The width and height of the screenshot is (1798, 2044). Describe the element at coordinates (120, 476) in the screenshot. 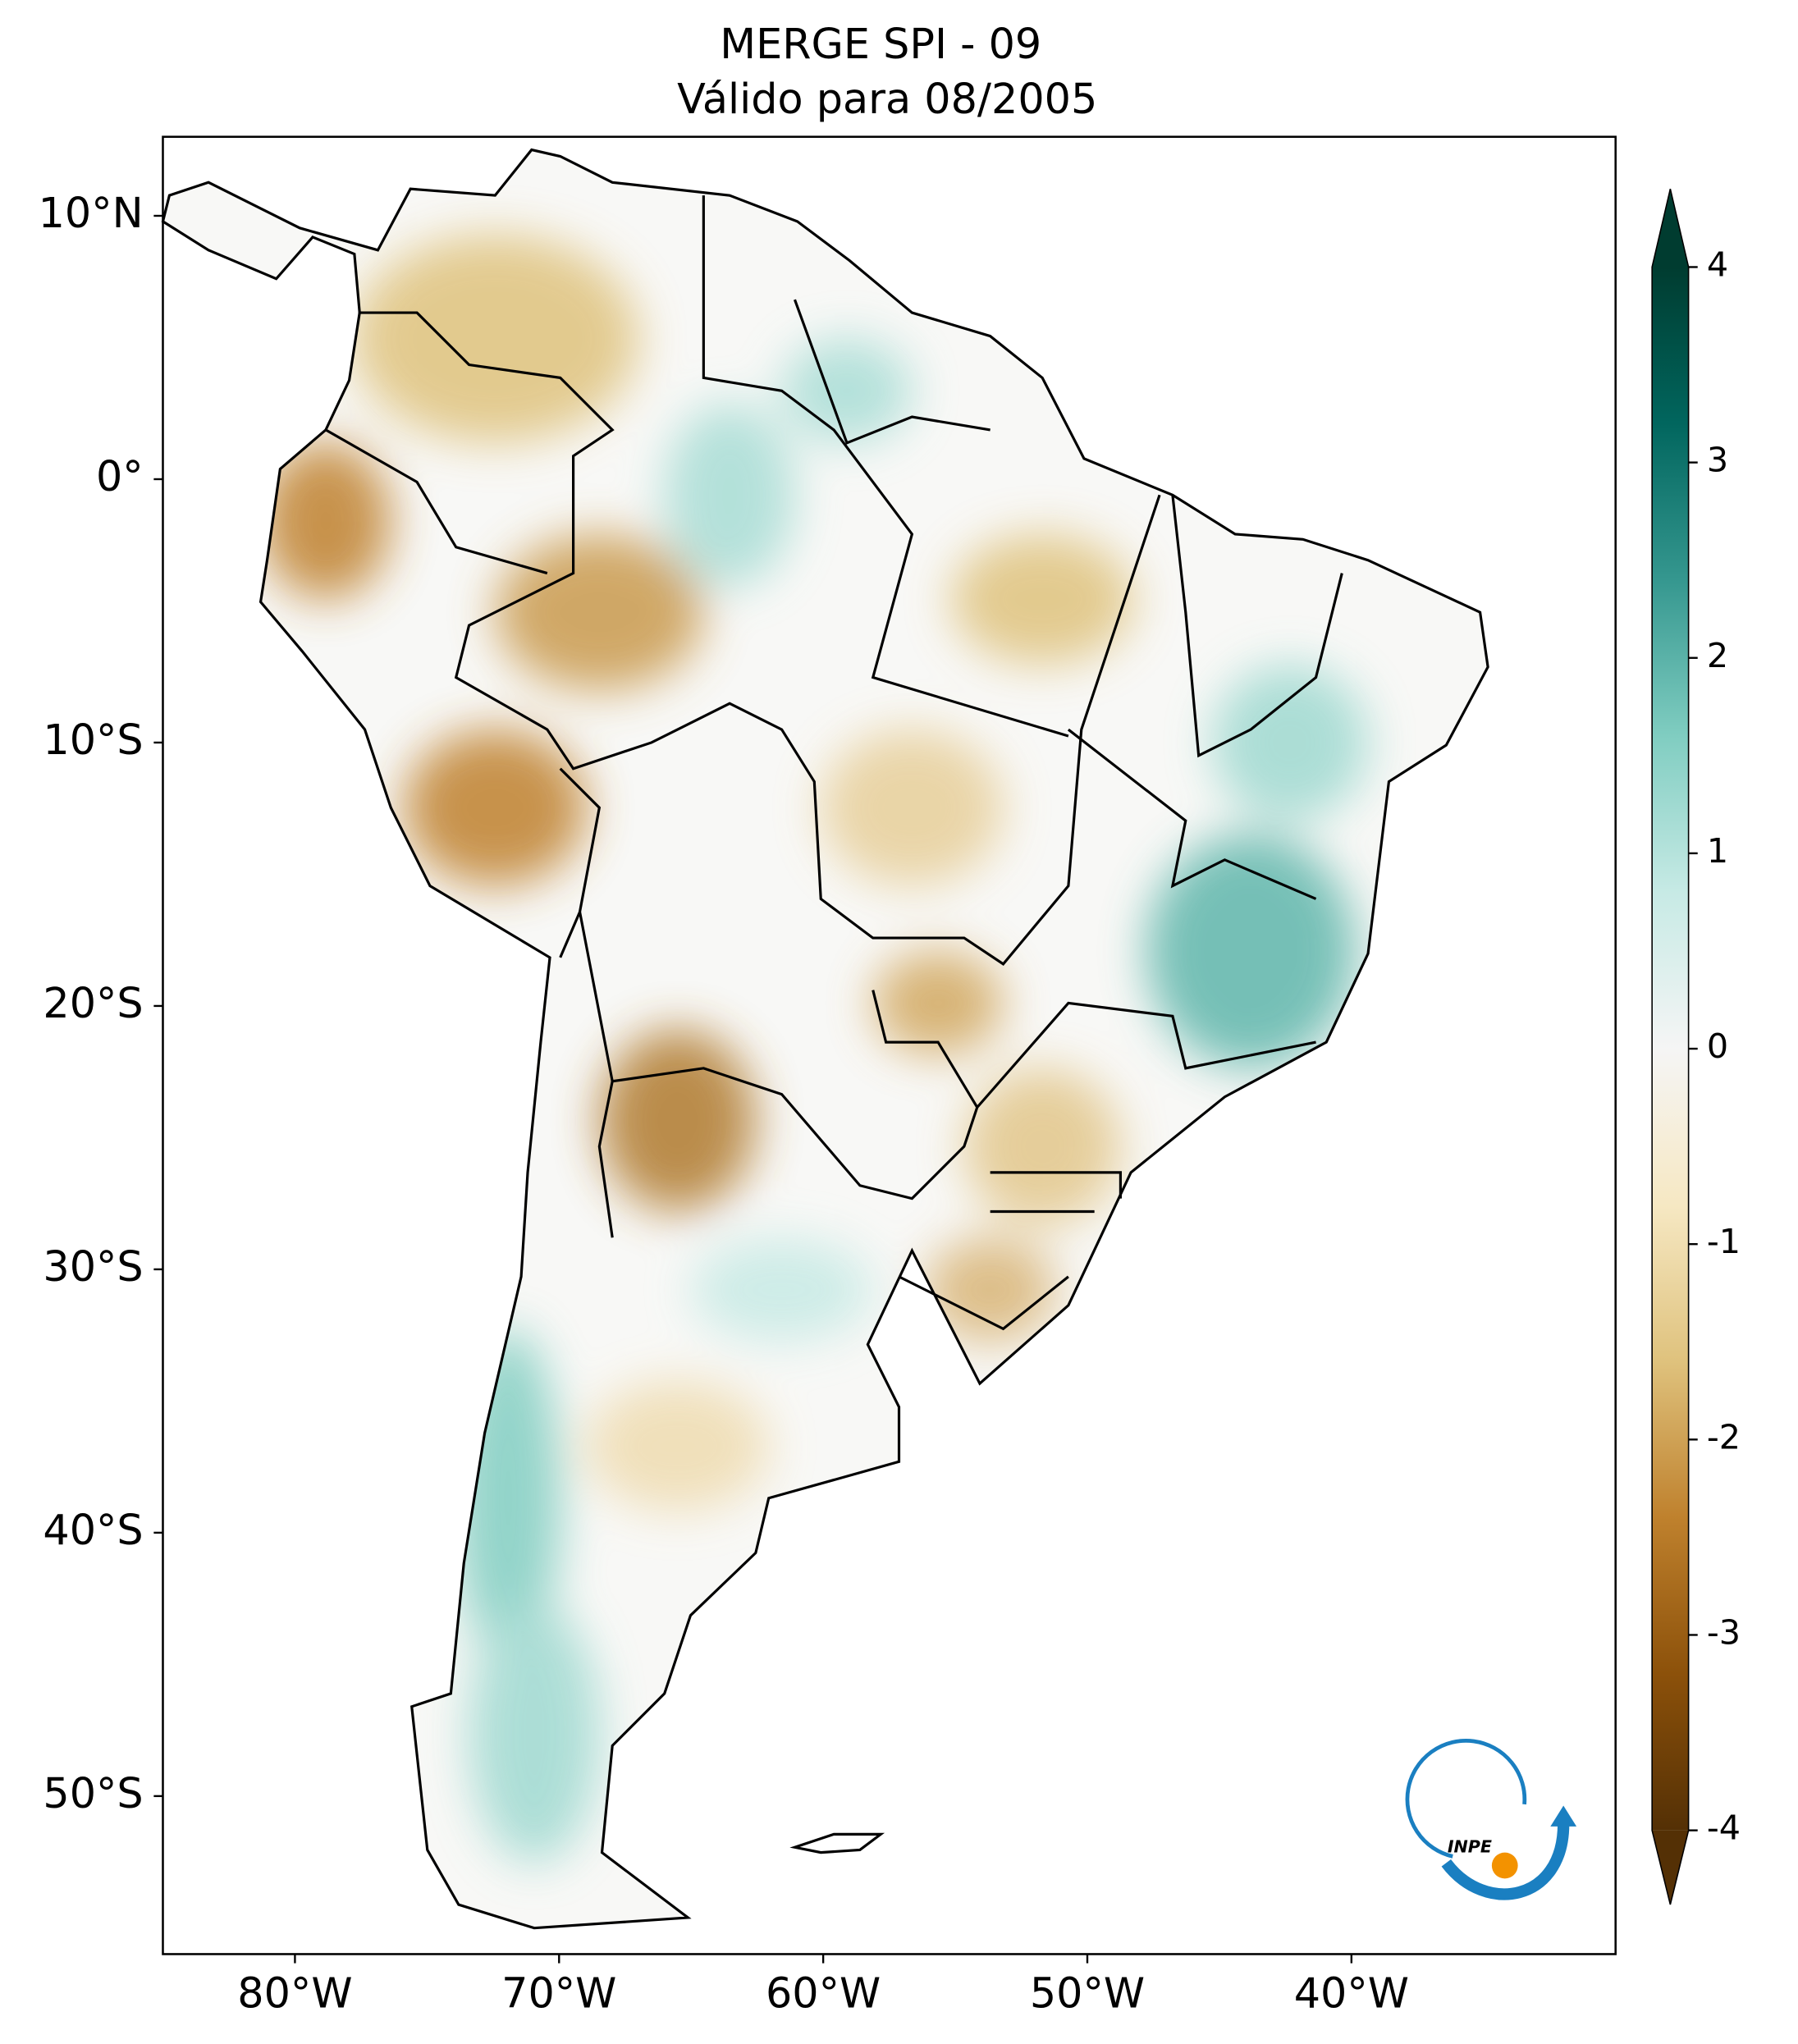

I see `y-tick-label: 0°` at that location.